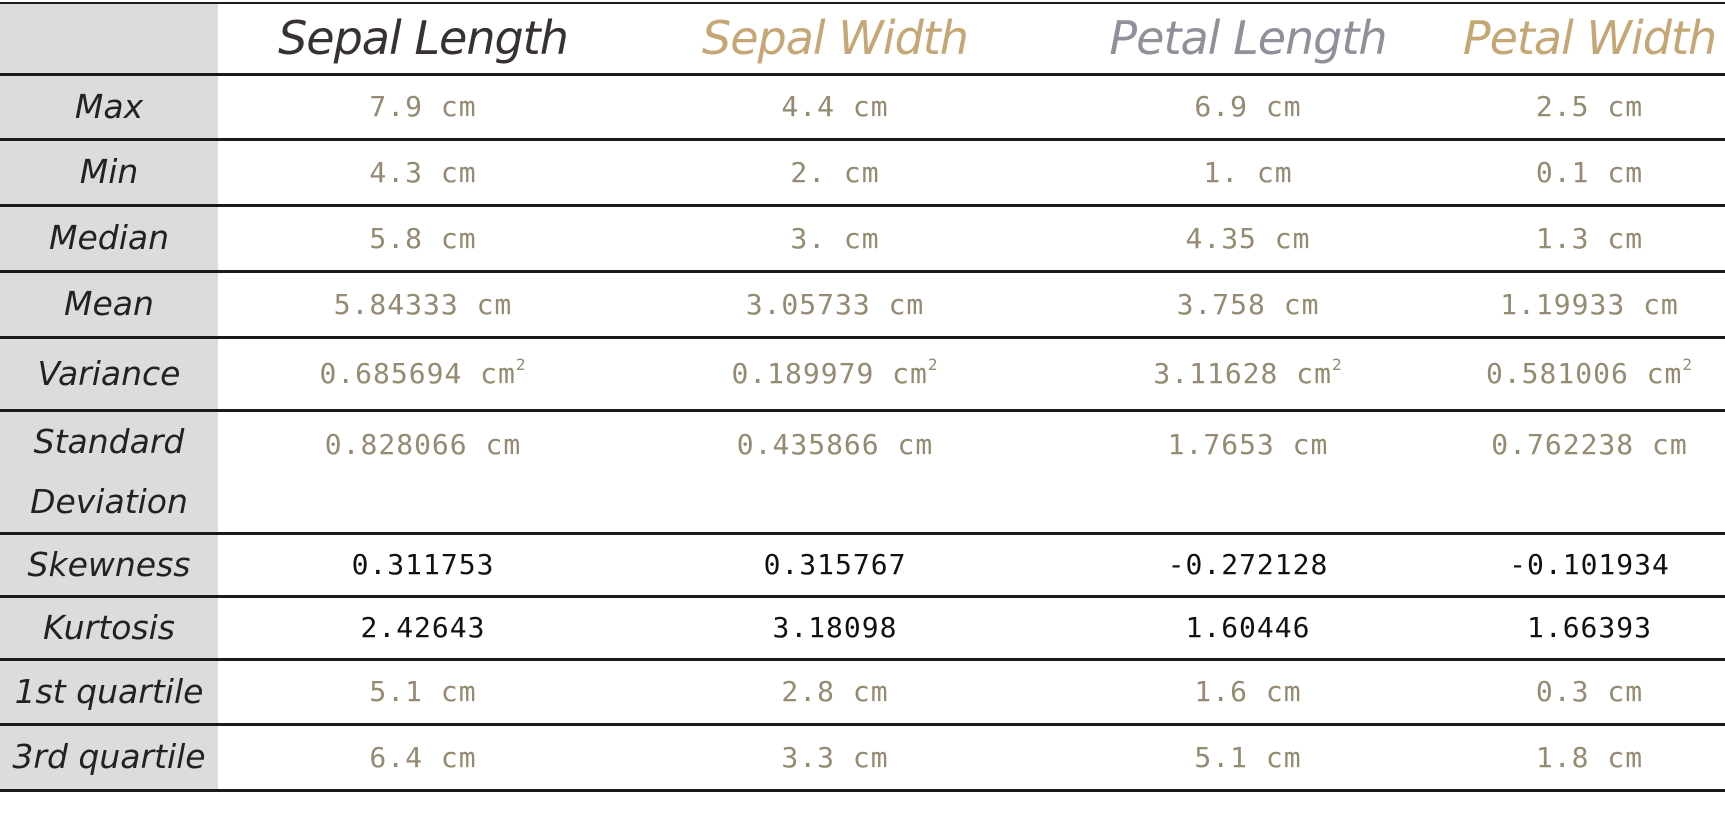 The image size is (1725, 836). What do you see at coordinates (1248, 38) in the screenshot?
I see `column-header-petal-length: Petal Length` at bounding box center [1248, 38].